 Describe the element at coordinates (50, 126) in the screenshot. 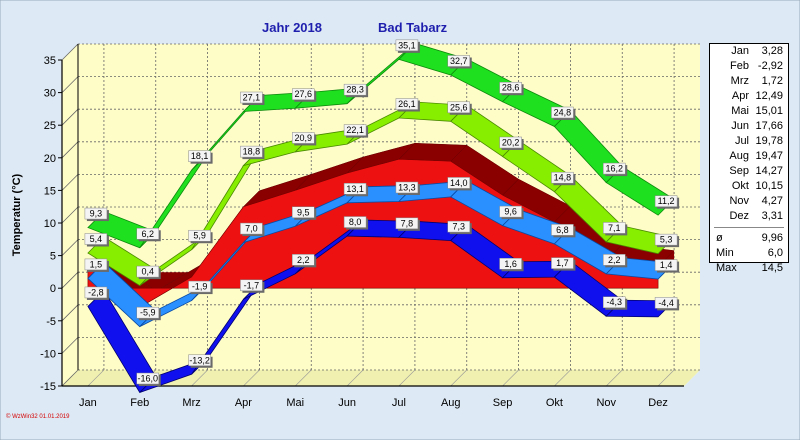

I see `y-tick-label: 25` at that location.